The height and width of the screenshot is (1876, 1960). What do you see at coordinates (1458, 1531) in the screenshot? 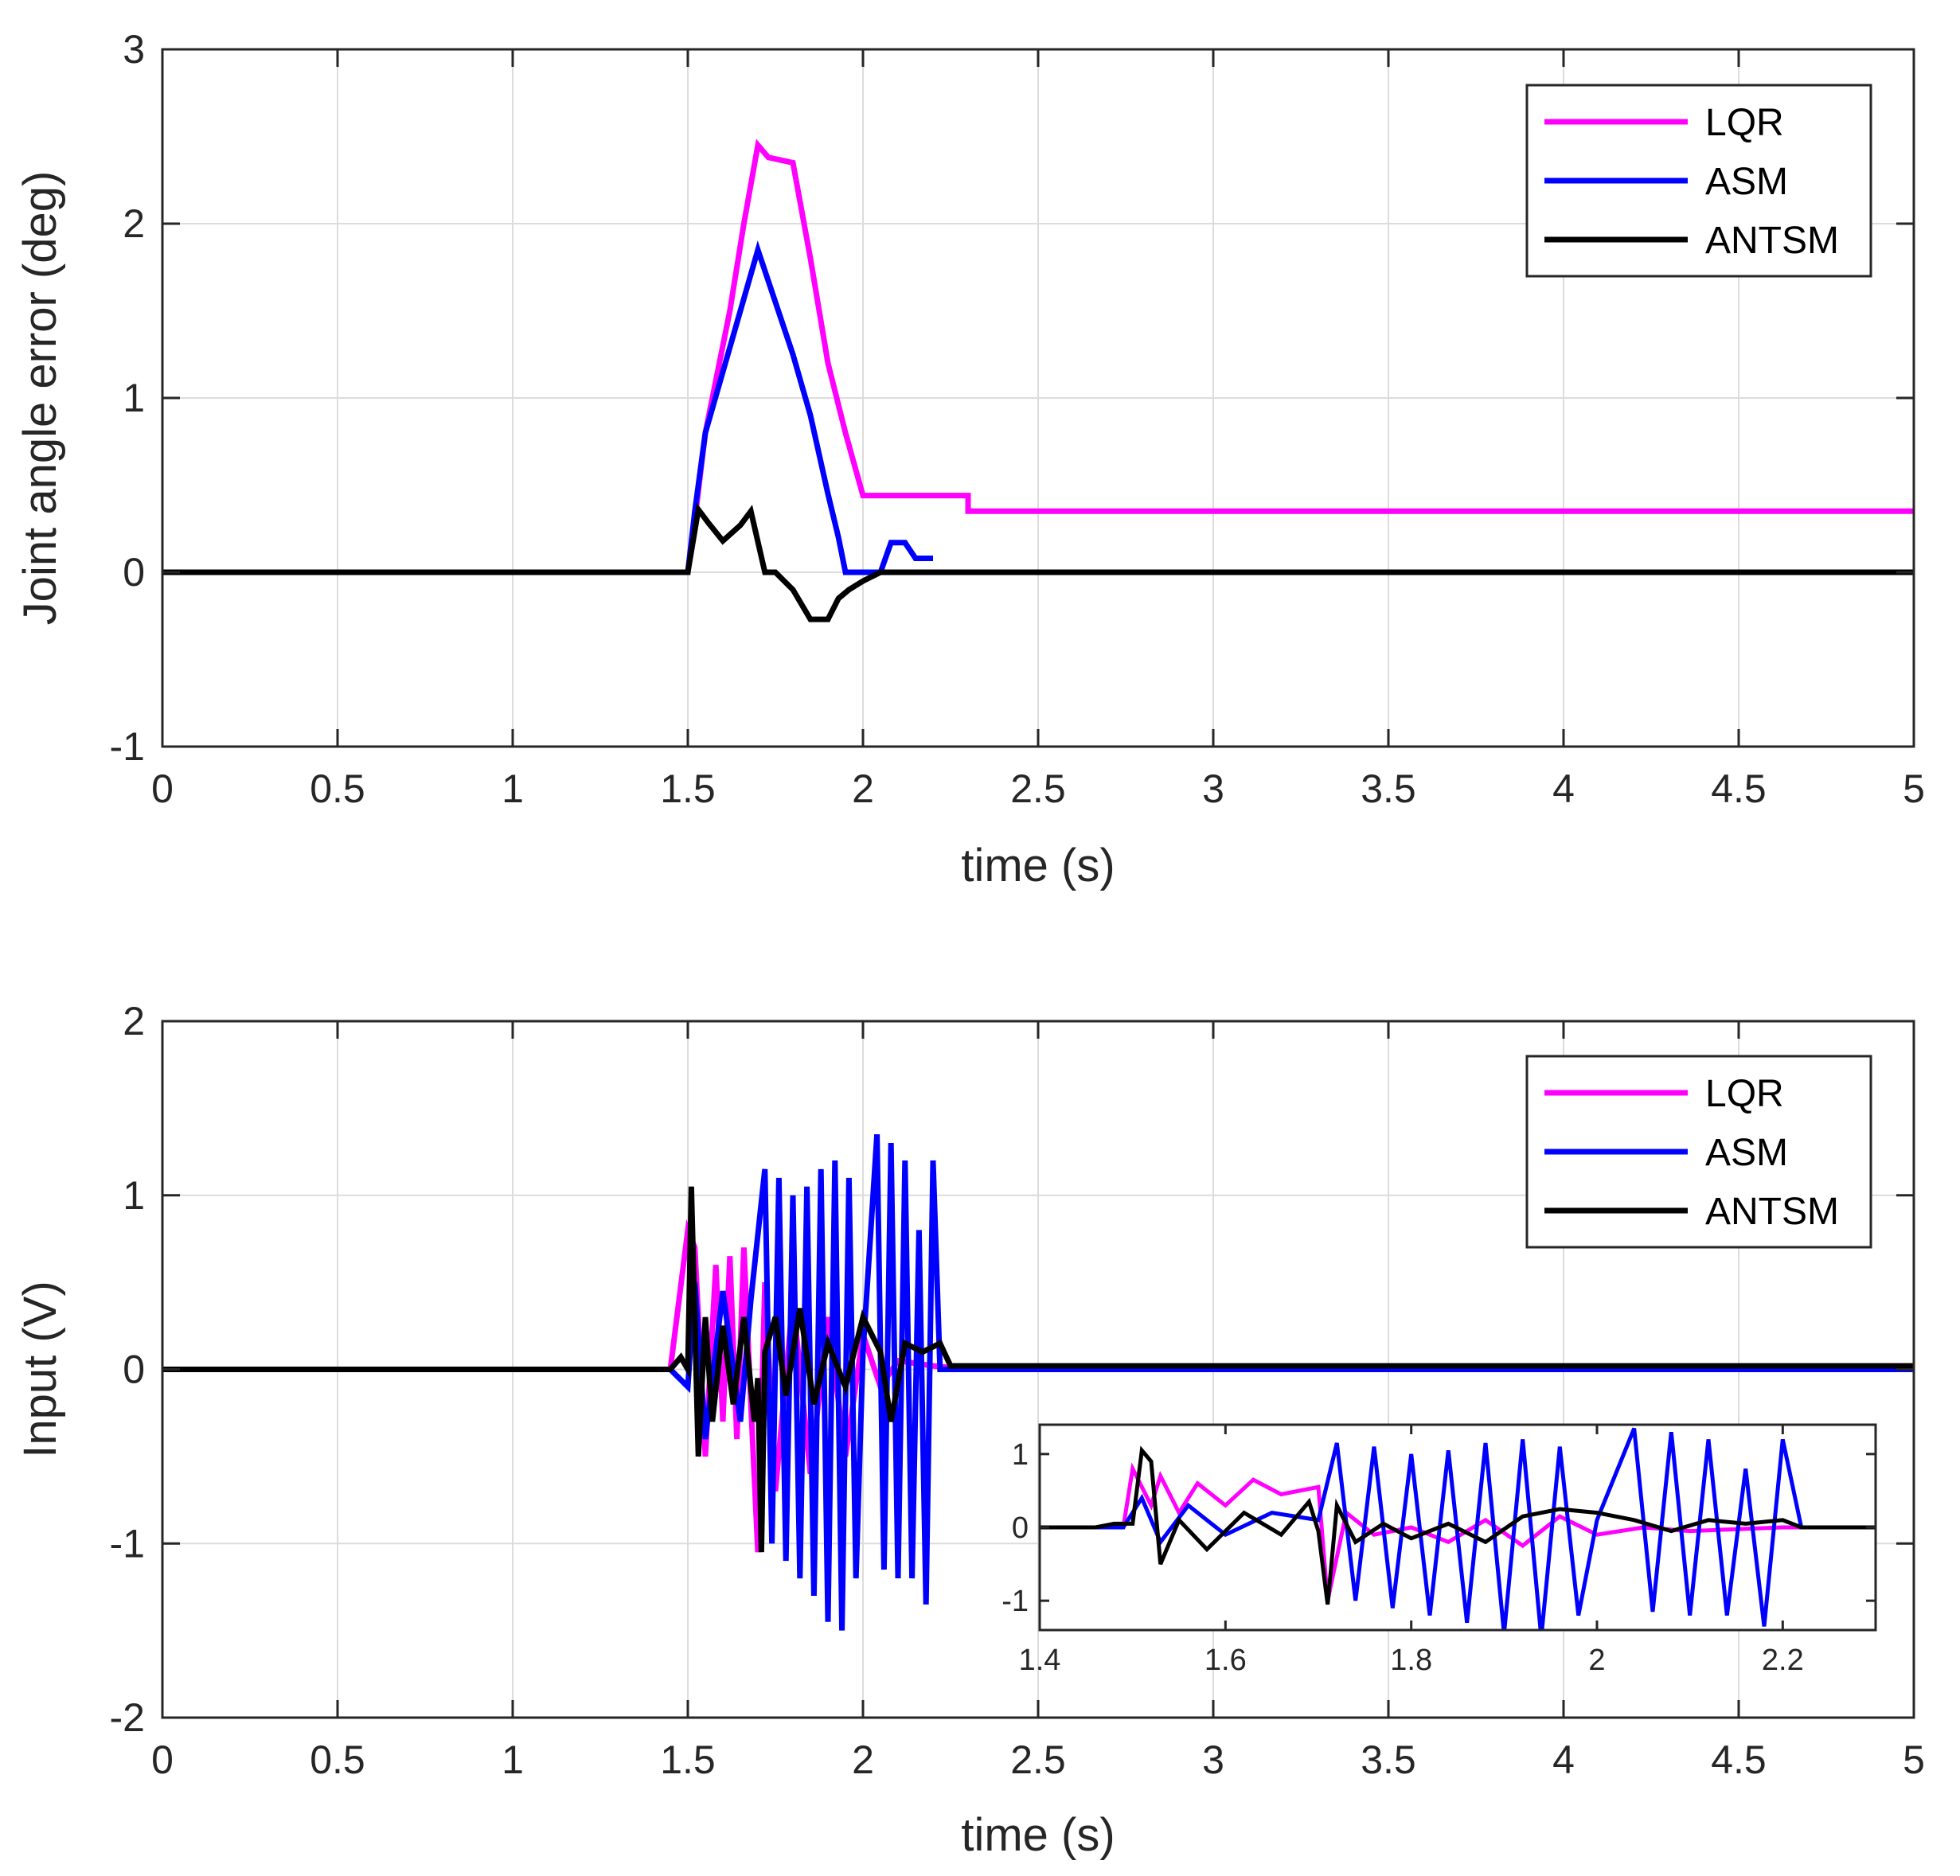
I see `series-line-lqr` at bounding box center [1458, 1531].